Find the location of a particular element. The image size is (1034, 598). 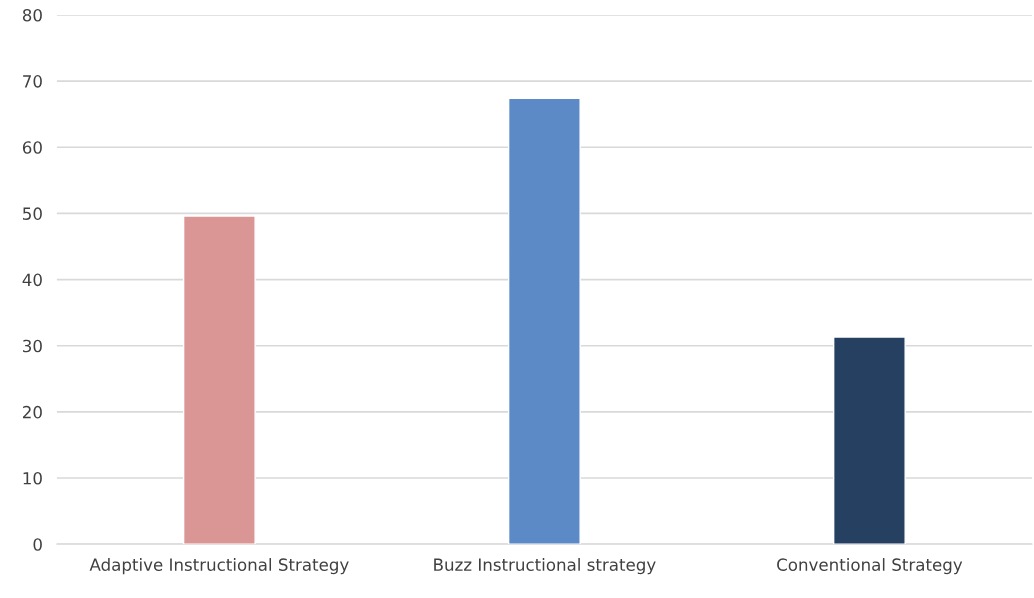

x-tick-label: Adaptive Instructional Strategy is located at coordinates (219, 566).